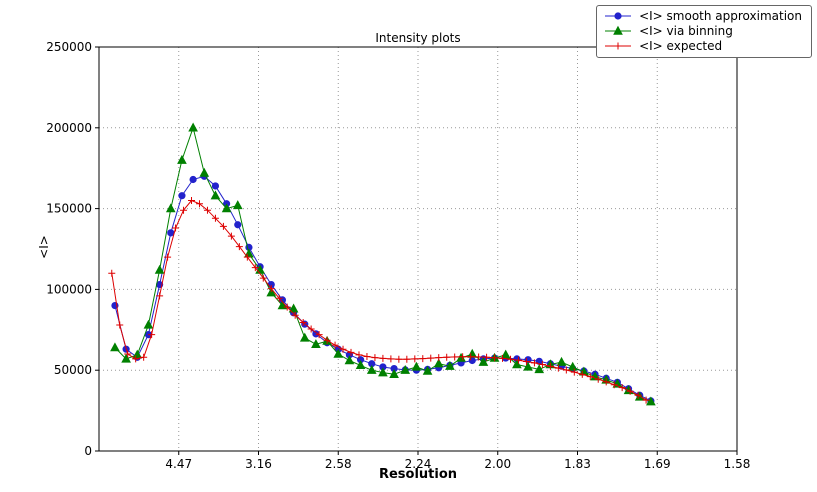 The image size is (817, 492). What do you see at coordinates (720, 16) in the screenshot?
I see `legend-label: <I> smooth approximation` at bounding box center [720, 16].